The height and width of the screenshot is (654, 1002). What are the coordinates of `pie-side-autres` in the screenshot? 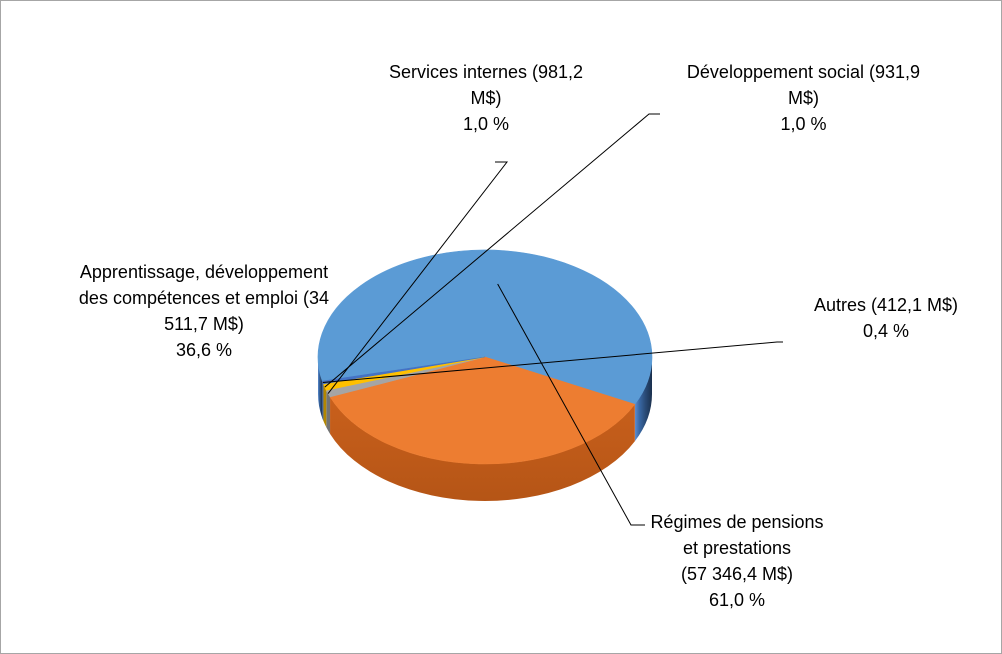 It's located at (323, 401).